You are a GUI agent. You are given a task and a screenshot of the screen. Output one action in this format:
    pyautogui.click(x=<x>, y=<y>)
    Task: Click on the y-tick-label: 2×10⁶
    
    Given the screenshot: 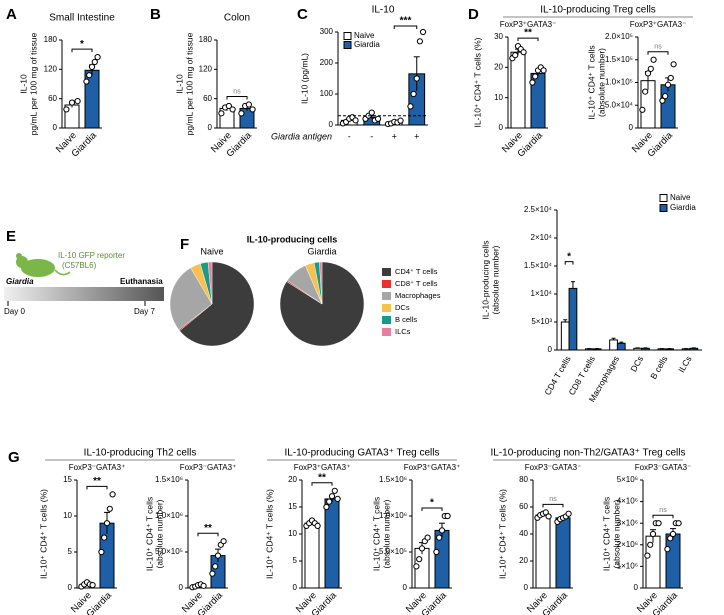 What is the action you would take?
    pyautogui.click(x=627, y=544)
    